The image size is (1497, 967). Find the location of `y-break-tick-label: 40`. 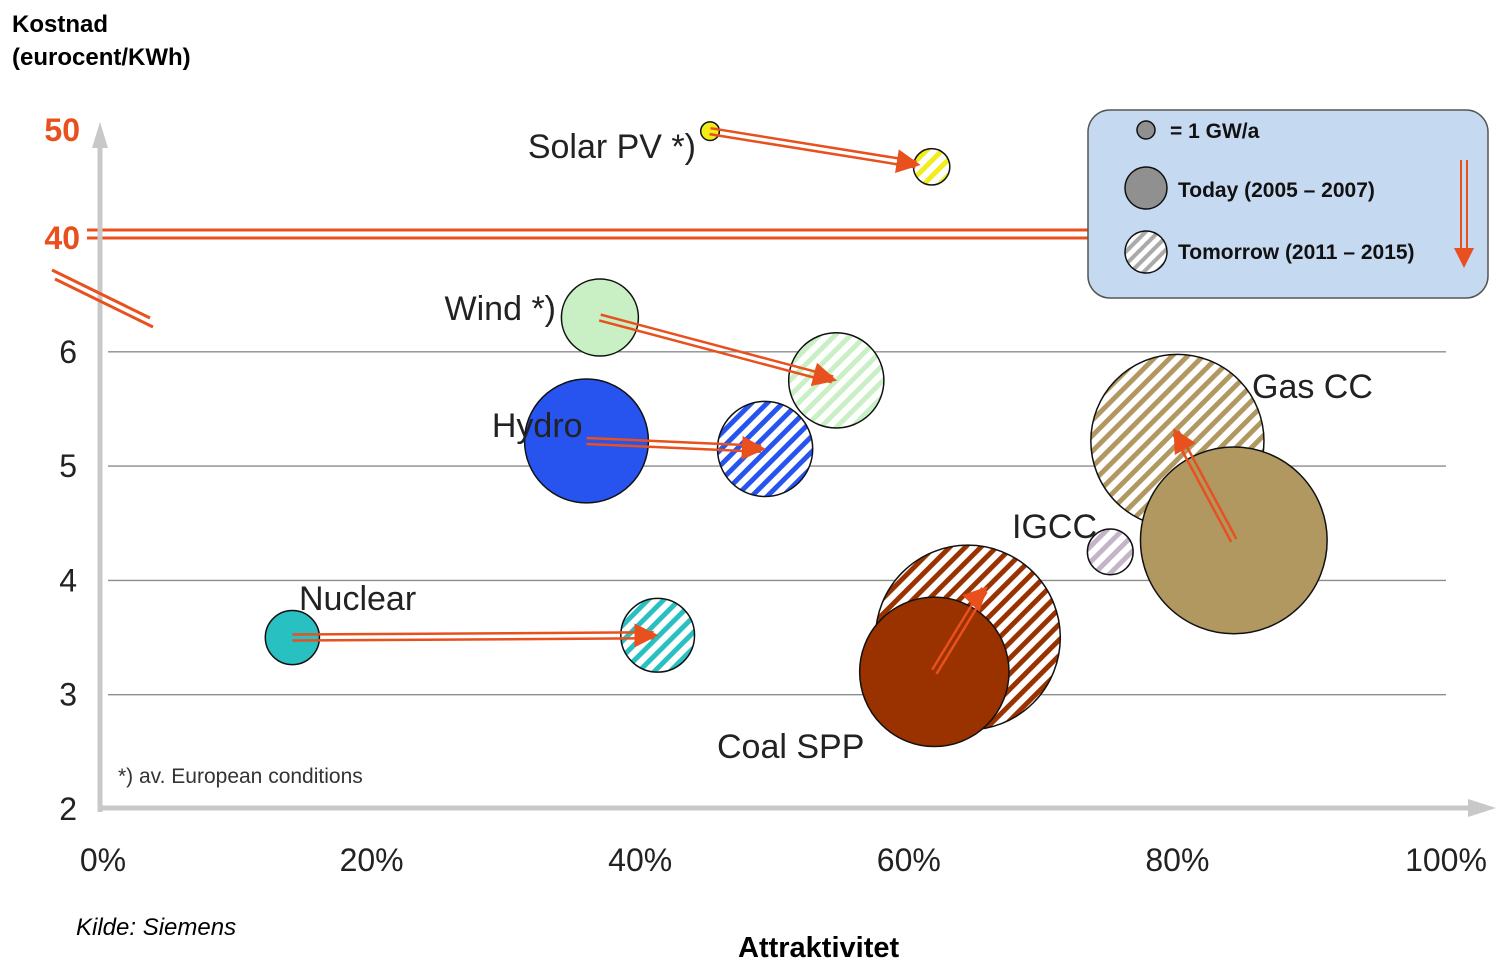

y-break-tick-label: 40 is located at coordinates (62, 238).